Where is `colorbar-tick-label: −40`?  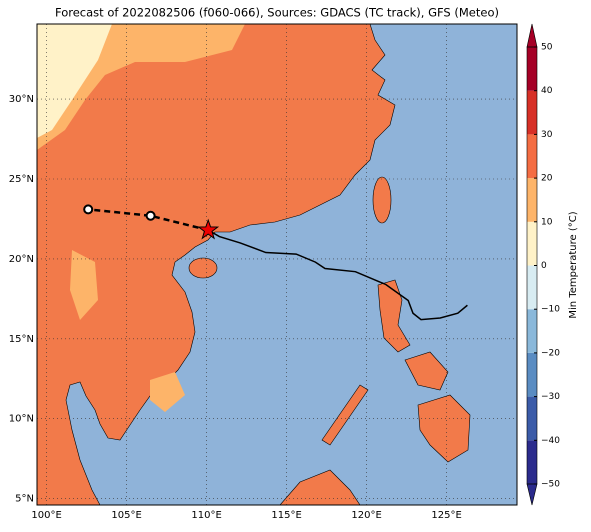
colorbar-tick-label: −40 is located at coordinates (550, 441).